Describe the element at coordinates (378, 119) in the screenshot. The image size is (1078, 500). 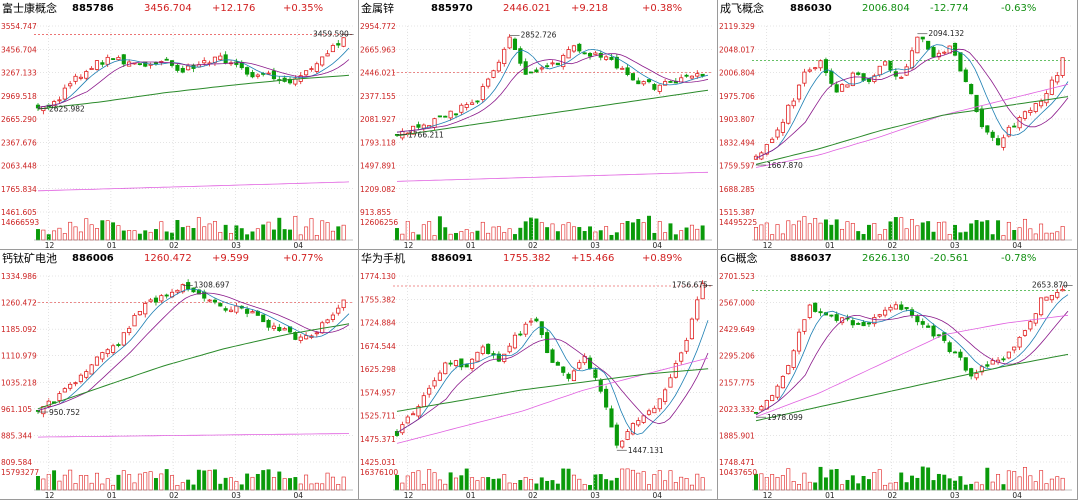
I see `y-tick-label: 2081.927` at that location.